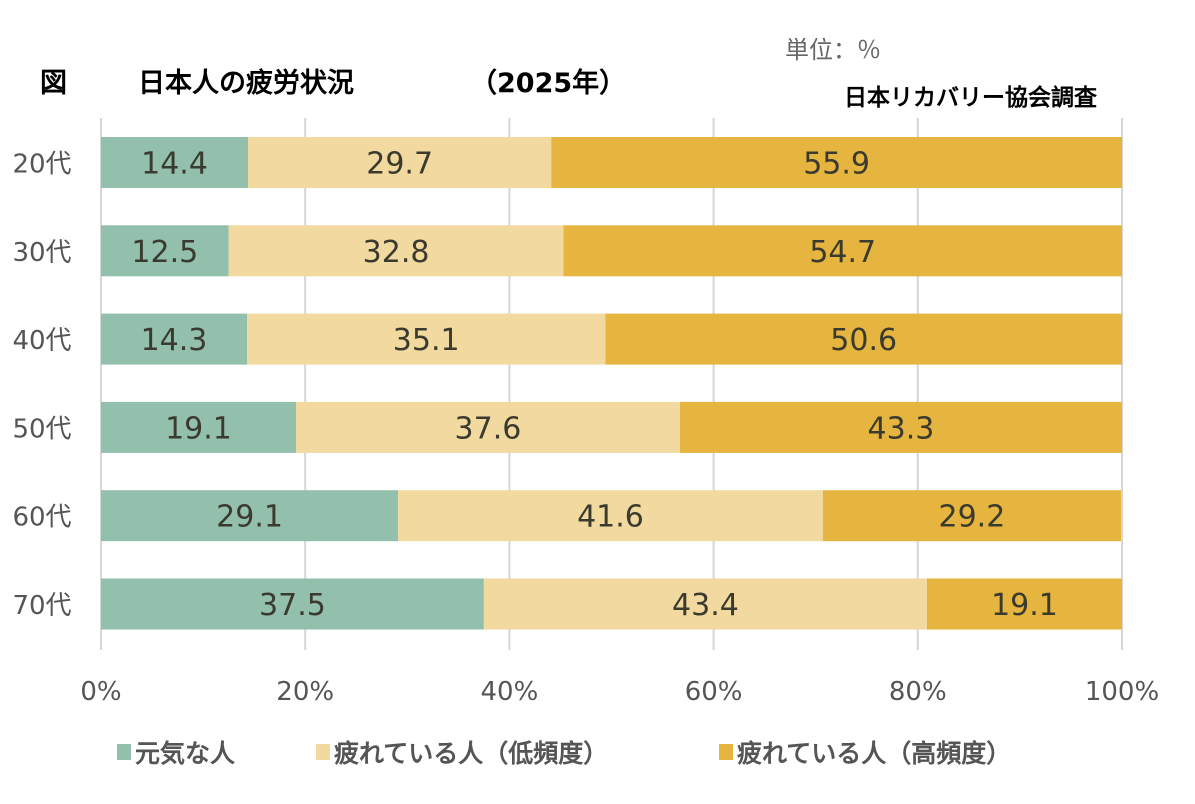 Image resolution: width=1195 pixels, height=804 pixels. I want to click on category-label: 60代, so click(41, 518).